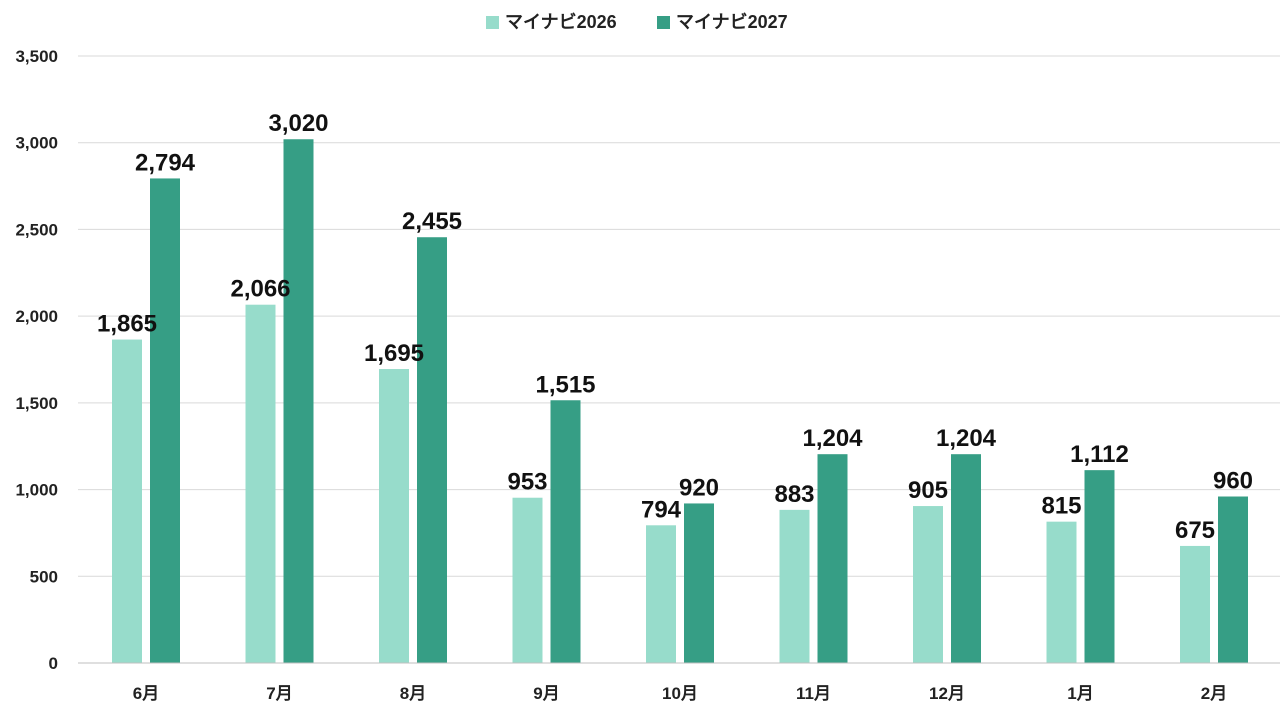 The width and height of the screenshot is (1280, 720). What do you see at coordinates (279, 693) in the screenshot?
I see `x-tick-label: 7月` at bounding box center [279, 693].